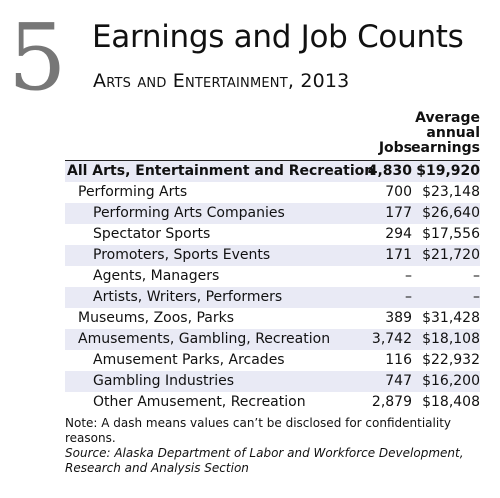 Image resolution: width=500 pixels, height=498 pixels. Describe the element at coordinates (204, 339) in the screenshot. I see `row-label: Amusements, Gambling, Recreation` at that location.